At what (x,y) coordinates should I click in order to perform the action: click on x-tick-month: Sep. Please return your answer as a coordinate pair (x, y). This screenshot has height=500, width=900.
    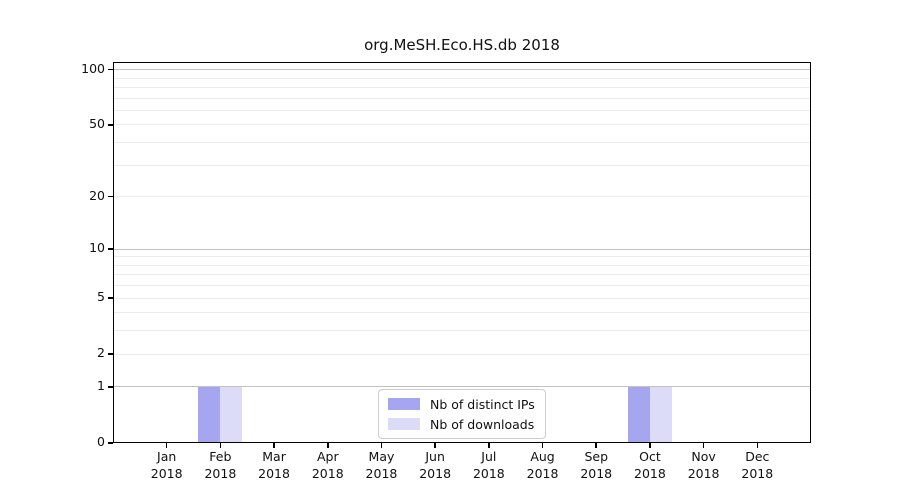
    Looking at the image, I should click on (596, 456).